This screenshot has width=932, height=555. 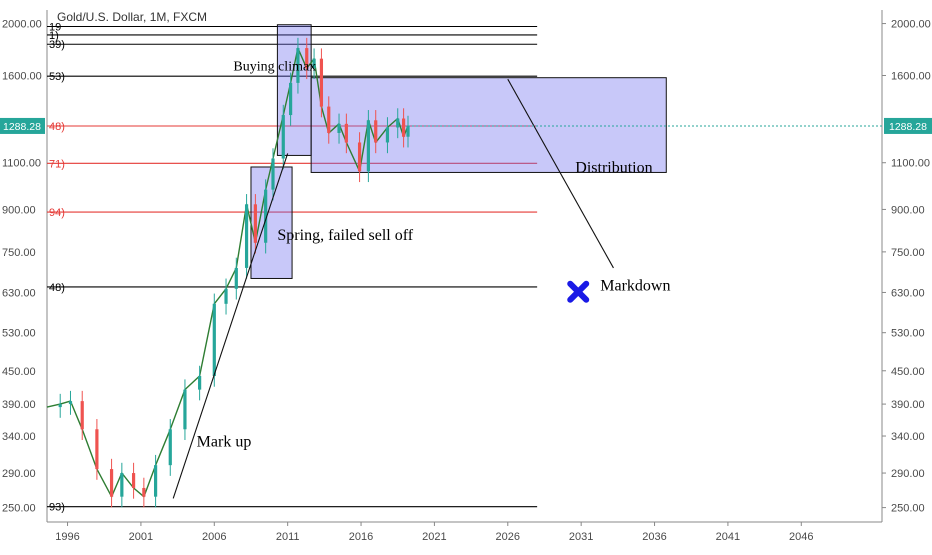 What do you see at coordinates (654, 537) in the screenshot?
I see `x-tick-label: 2036` at bounding box center [654, 537].